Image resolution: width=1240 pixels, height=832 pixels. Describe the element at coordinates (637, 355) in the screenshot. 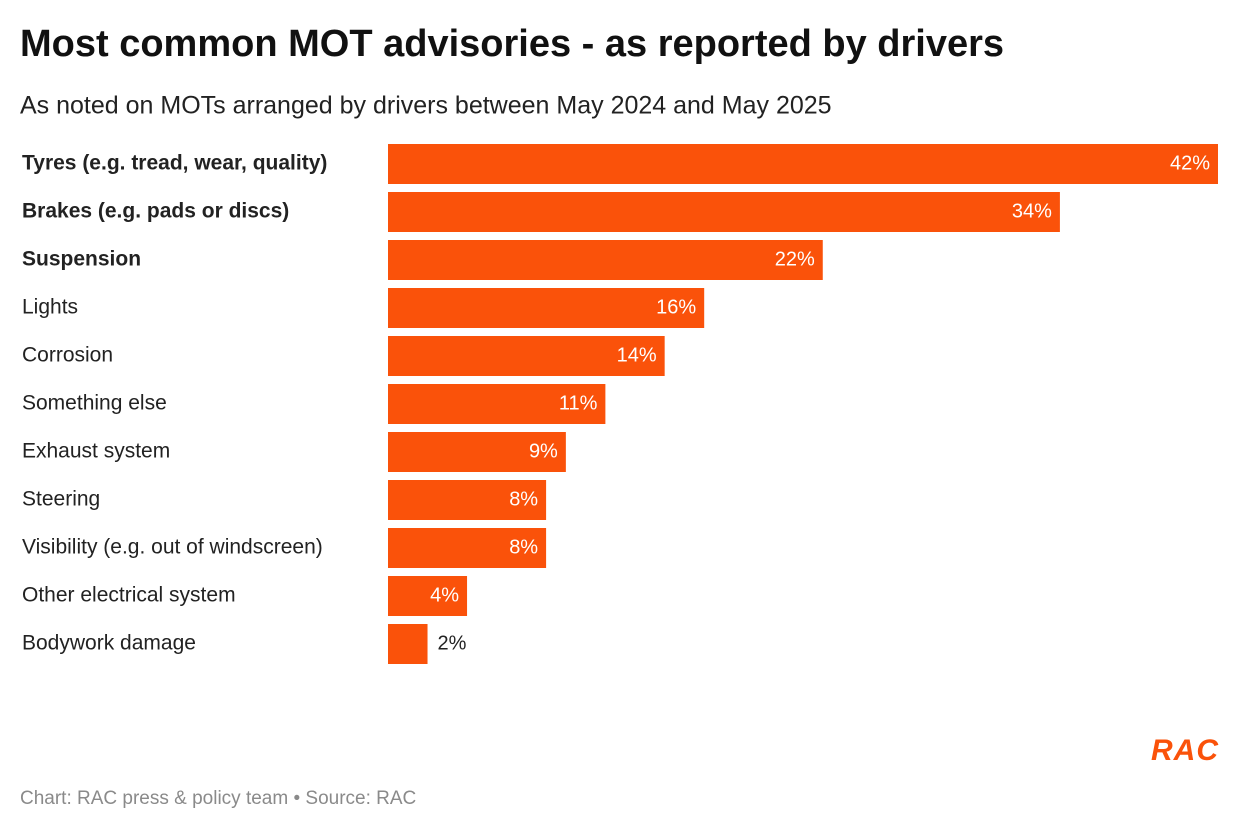

I see `value-label: 14%` at that location.